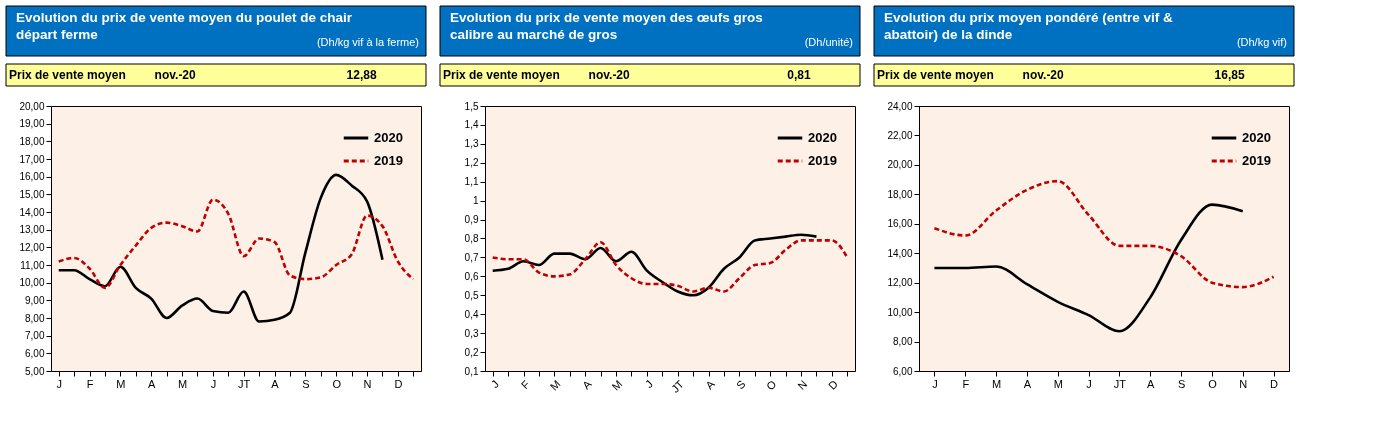 Image resolution: width=1400 pixels, height=437 pixels. I want to click on y-tick-label: 0,5, so click(471, 295).